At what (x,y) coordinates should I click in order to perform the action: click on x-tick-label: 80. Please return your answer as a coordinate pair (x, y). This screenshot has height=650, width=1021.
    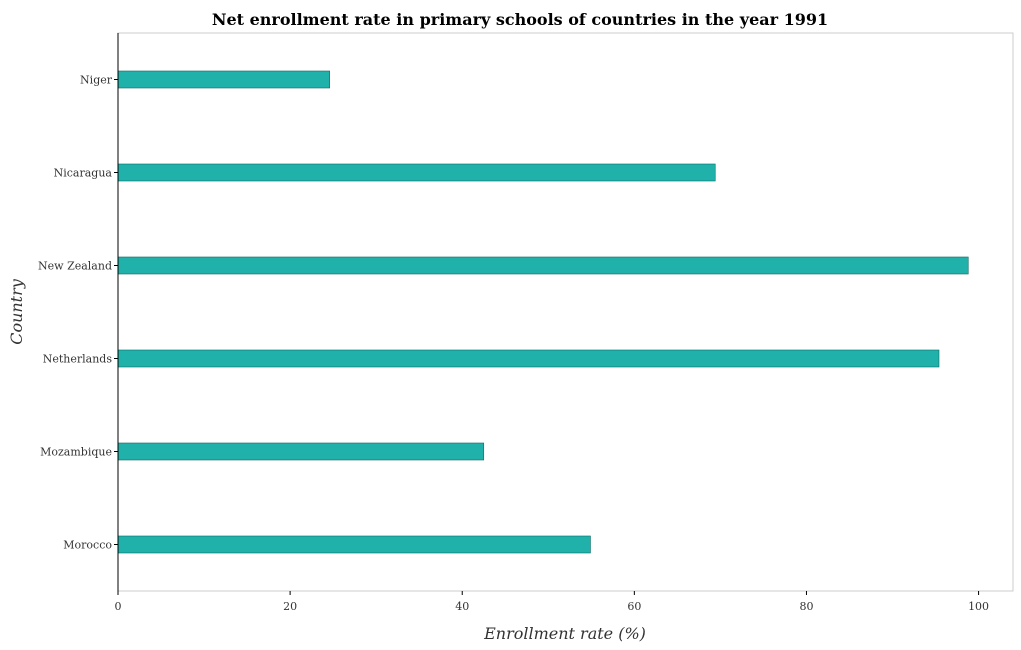
    Looking at the image, I should click on (806, 606).